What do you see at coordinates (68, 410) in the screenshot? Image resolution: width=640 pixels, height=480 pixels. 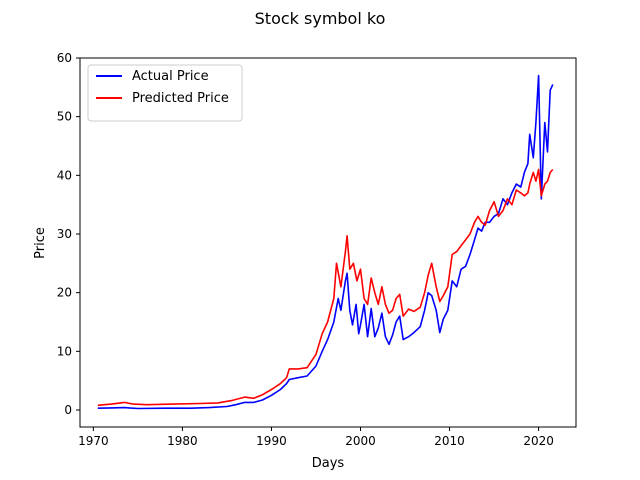 I see `y-tick-label: 0` at bounding box center [68, 410].